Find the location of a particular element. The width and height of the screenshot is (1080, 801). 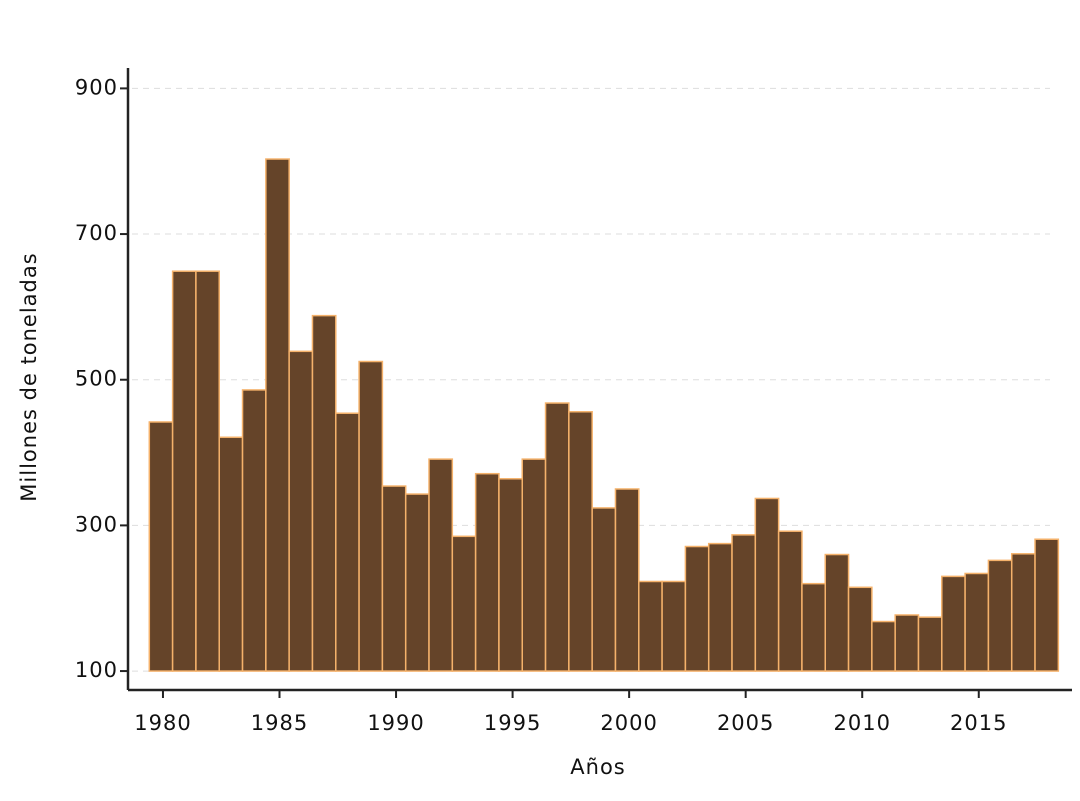

x-tick-label: 1995 is located at coordinates (512, 723).